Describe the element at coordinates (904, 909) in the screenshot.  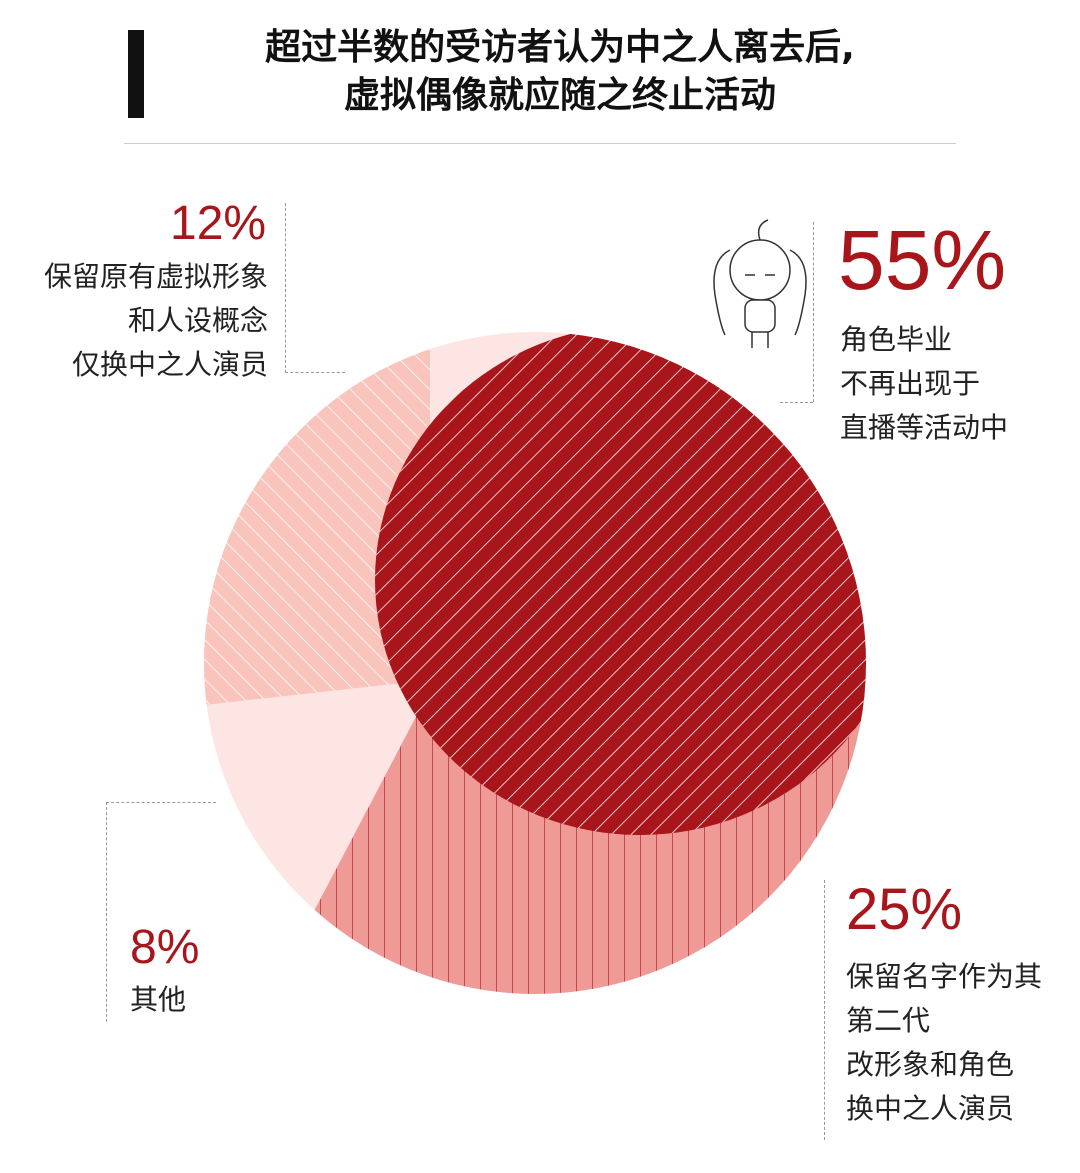
I see `value-label-25: 25%` at that location.